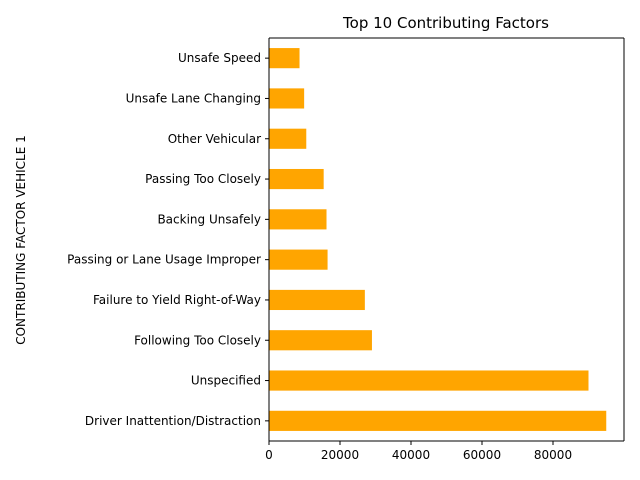 The width and height of the screenshot is (640, 480). Describe the element at coordinates (209, 219) in the screenshot. I see `y-tick-label-5: Backing Unsafely` at that location.